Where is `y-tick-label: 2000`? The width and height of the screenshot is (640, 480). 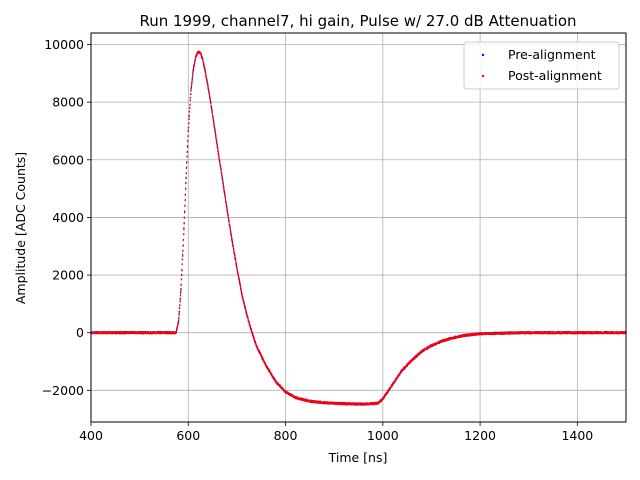
y-tick-label: 2000 is located at coordinates (68, 275).